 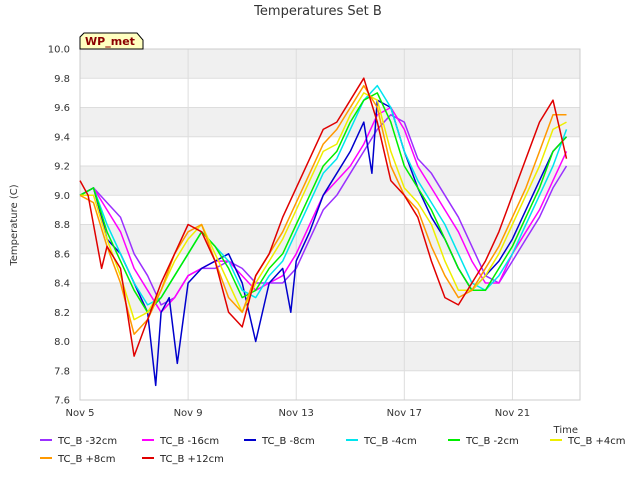 I want to click on x-tick-label: Nov 21, so click(x=512, y=413).